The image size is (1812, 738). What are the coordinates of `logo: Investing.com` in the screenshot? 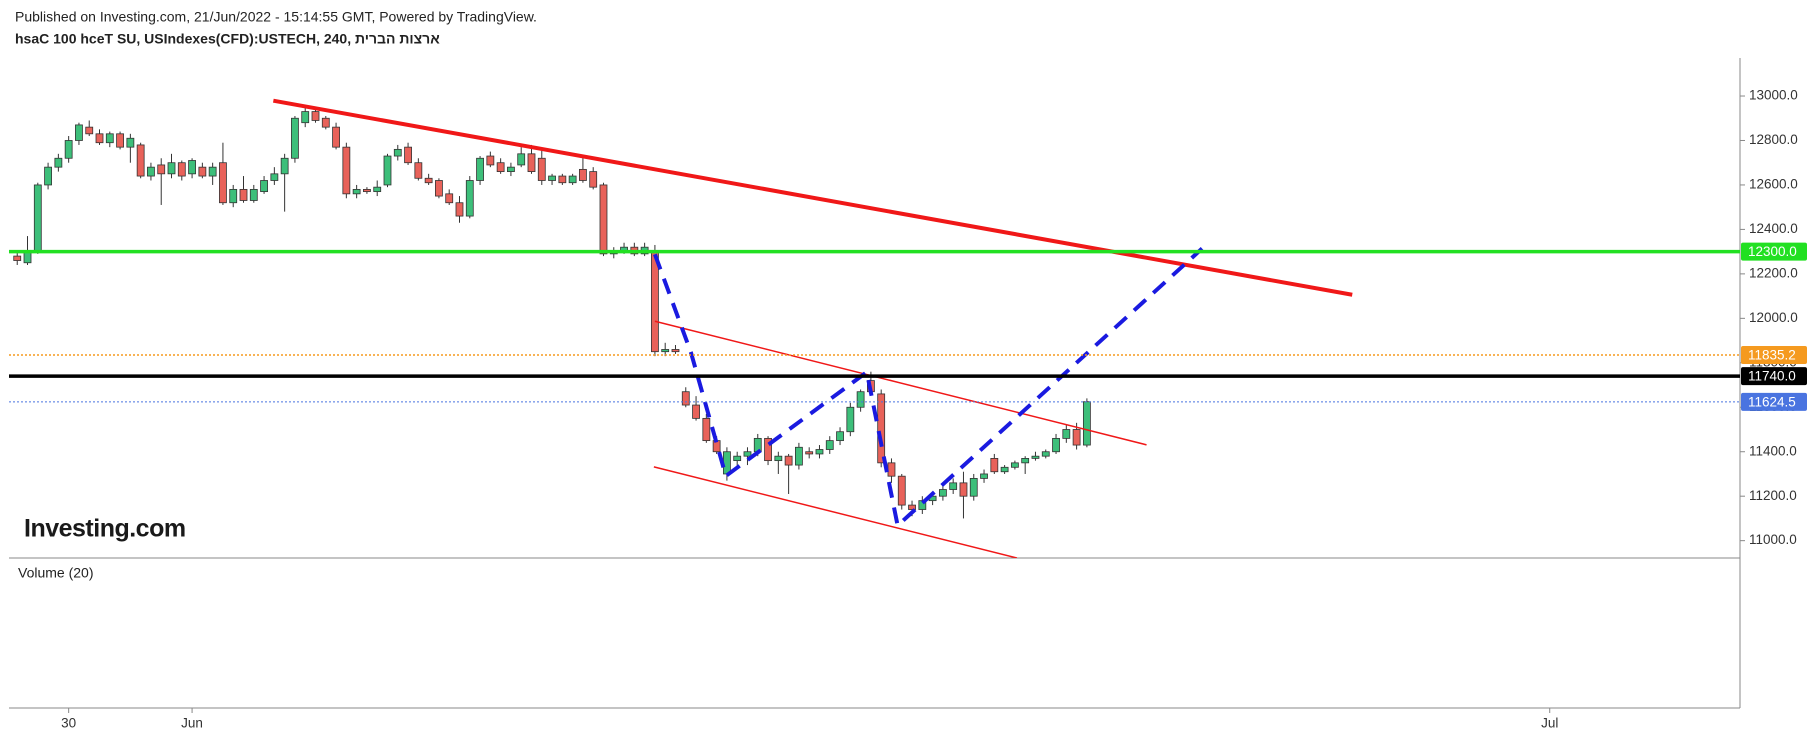 It's located at (105, 529).